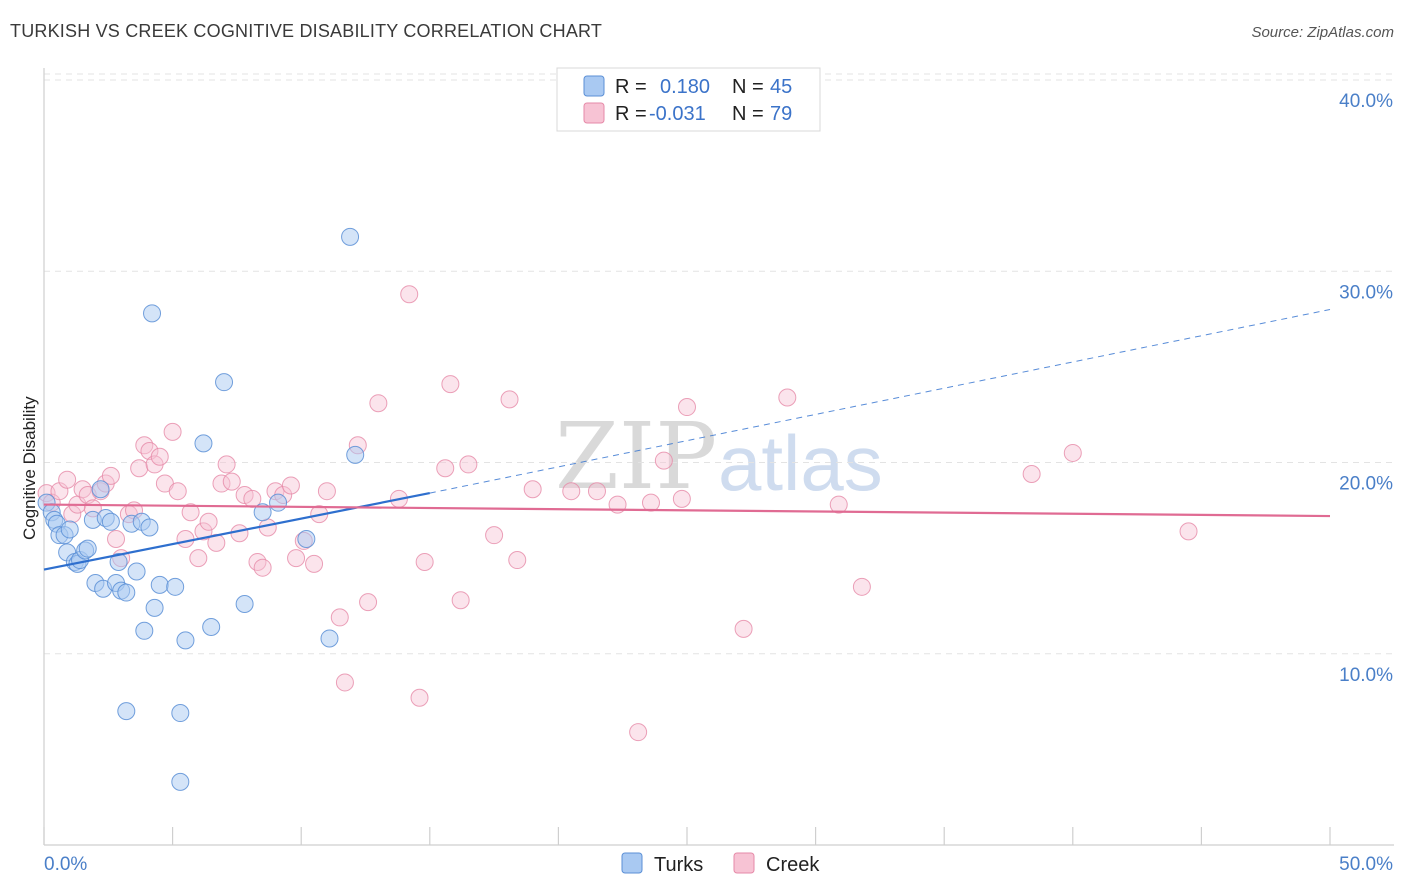  What do you see at coordinates (1322, 32) in the screenshot?
I see `source-credit: Source: ZipAtlas.com` at bounding box center [1322, 32].